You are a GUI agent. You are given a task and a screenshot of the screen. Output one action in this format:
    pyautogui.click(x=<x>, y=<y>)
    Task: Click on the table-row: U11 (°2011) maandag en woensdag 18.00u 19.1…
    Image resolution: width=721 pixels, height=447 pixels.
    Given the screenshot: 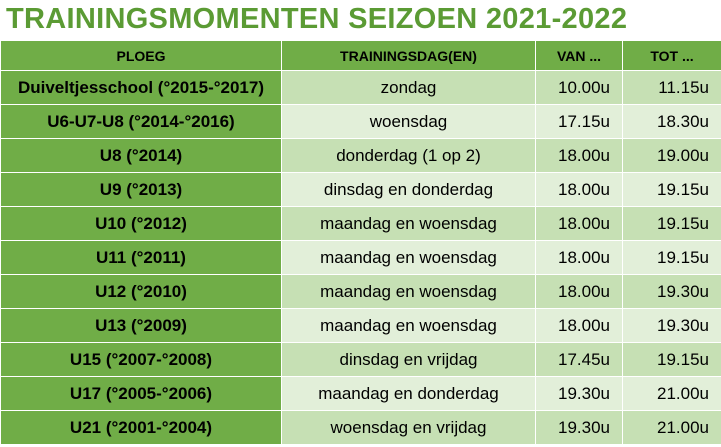 What is the action you would take?
    pyautogui.click(x=360, y=257)
    